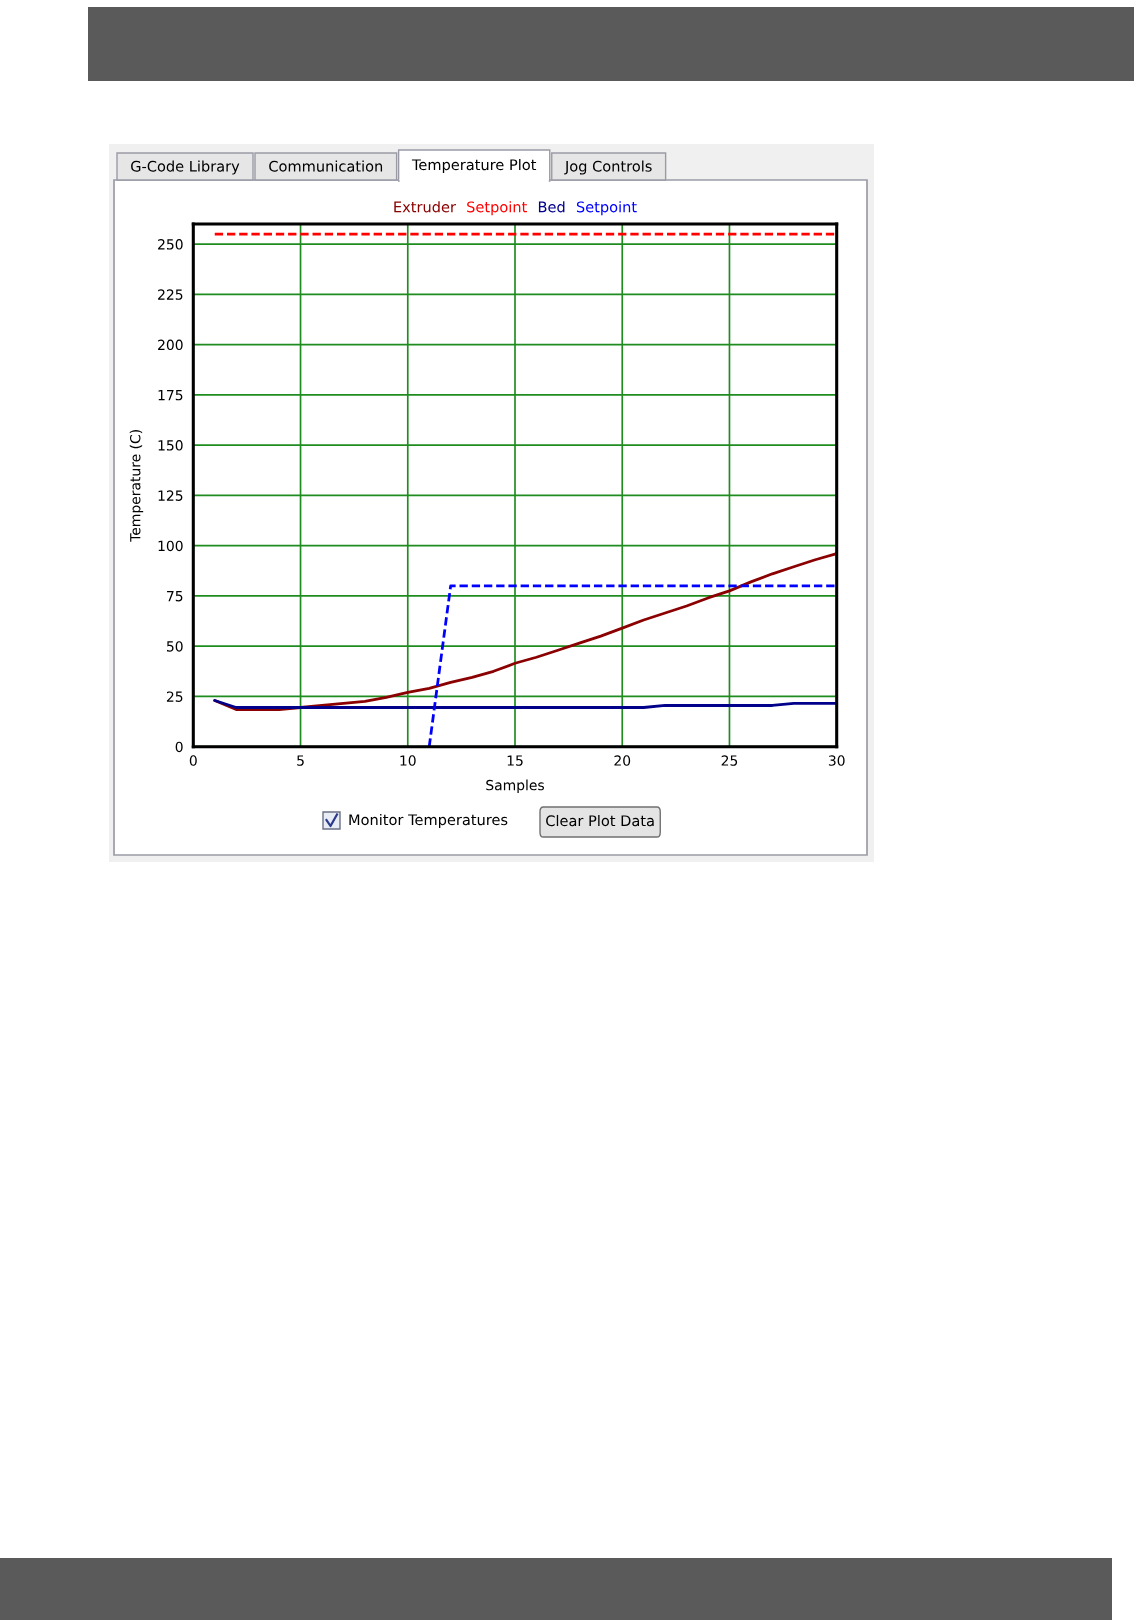 The image size is (1134, 1620). What do you see at coordinates (170, 495) in the screenshot?
I see `y-tick-label: 125` at bounding box center [170, 495].